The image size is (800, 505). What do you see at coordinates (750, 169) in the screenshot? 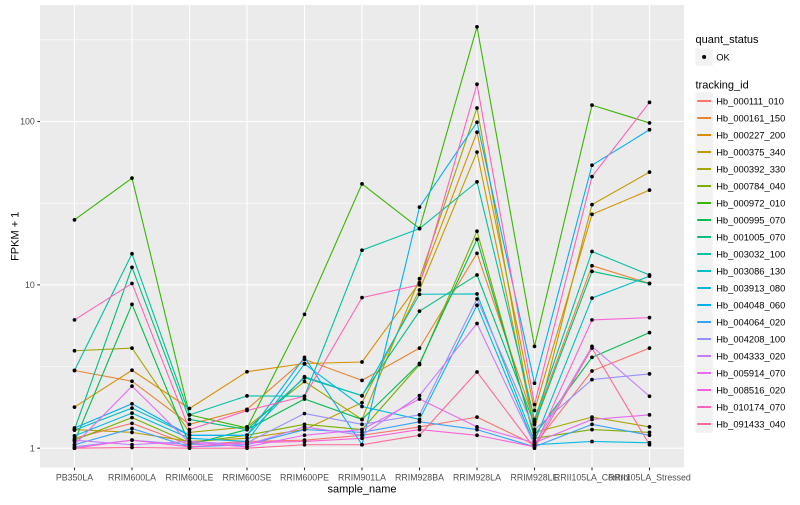
I see `svg-text: Hb_000392_330` at bounding box center [750, 169].